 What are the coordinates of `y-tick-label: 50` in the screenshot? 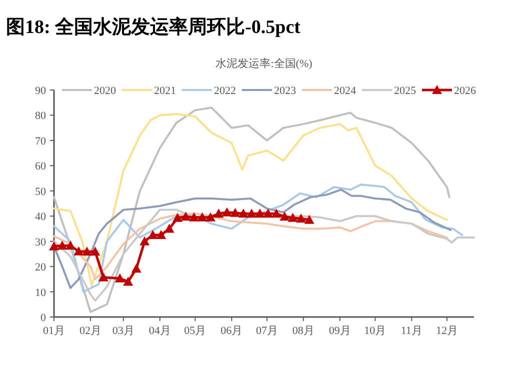 It's located at (40, 192).